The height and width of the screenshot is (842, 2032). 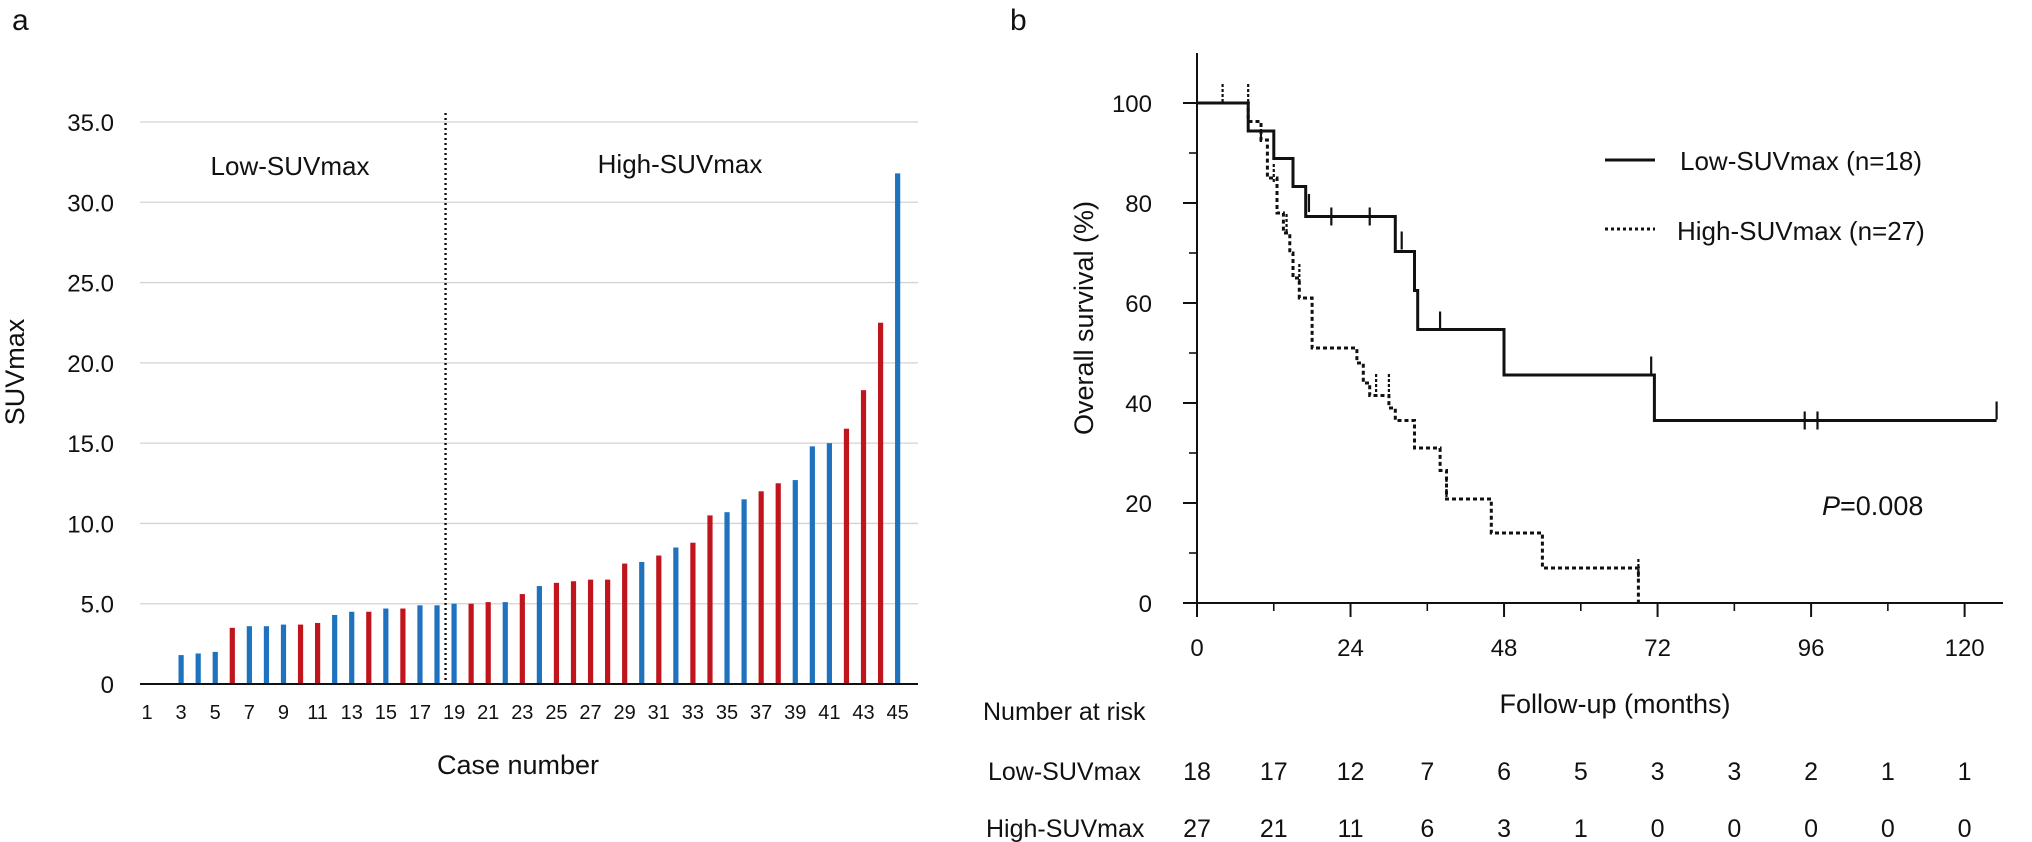 I want to click on survival-x-label: Follow-up (months), so click(x=1614, y=704).